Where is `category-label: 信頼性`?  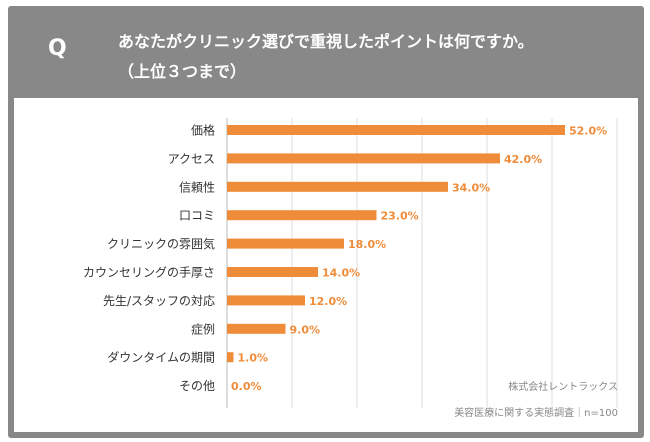 category-label: 信頼性 is located at coordinates (197, 187).